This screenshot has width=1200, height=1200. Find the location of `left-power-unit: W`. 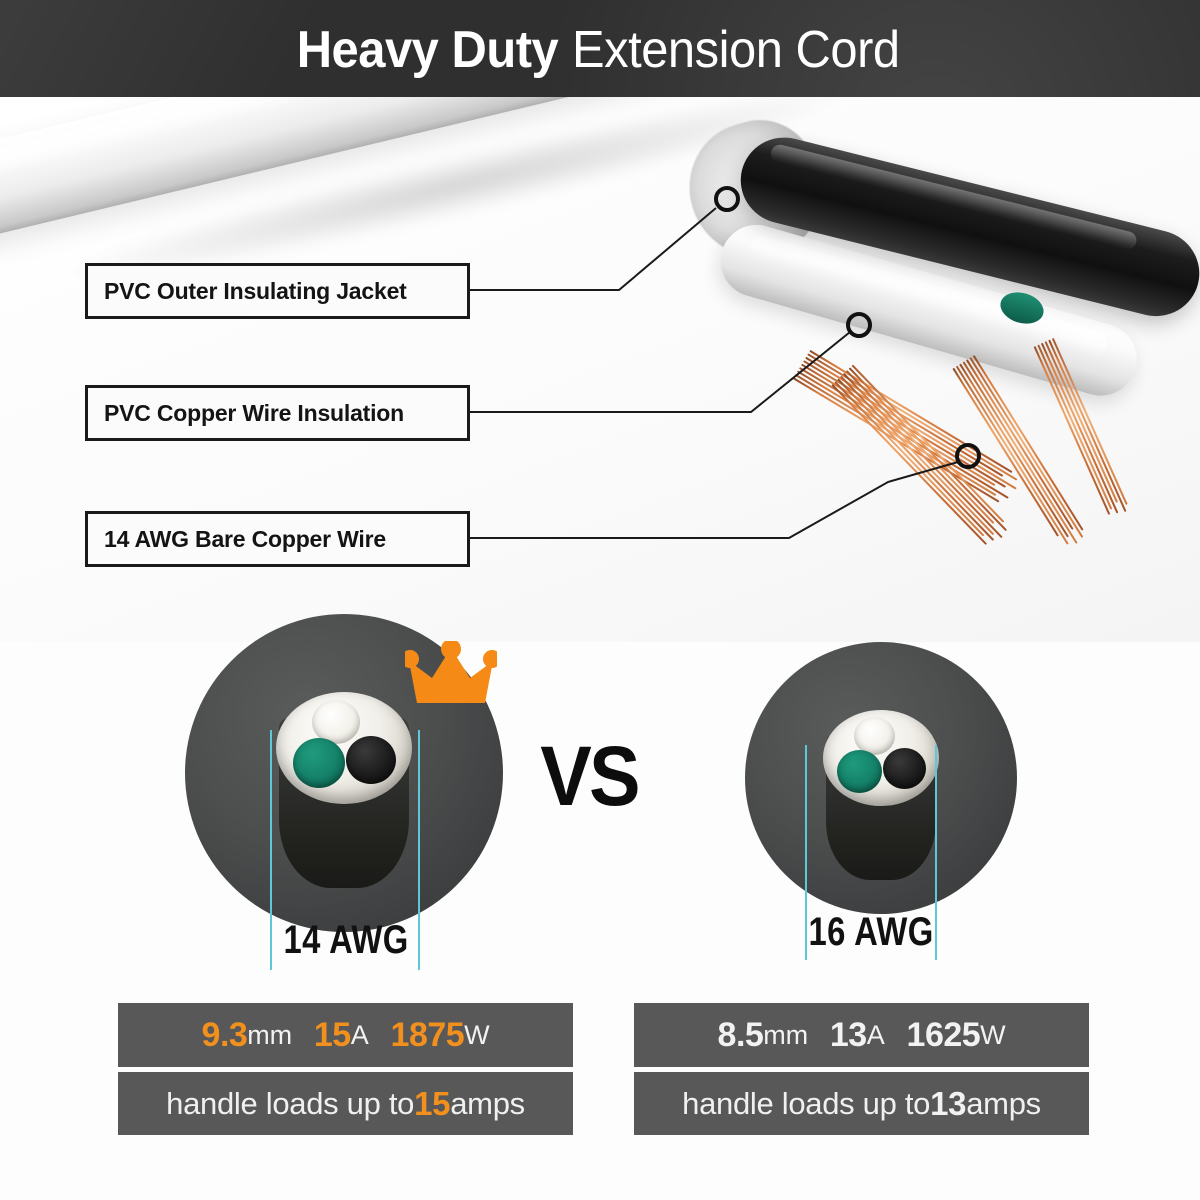

left-power-unit: W is located at coordinates (477, 1034).